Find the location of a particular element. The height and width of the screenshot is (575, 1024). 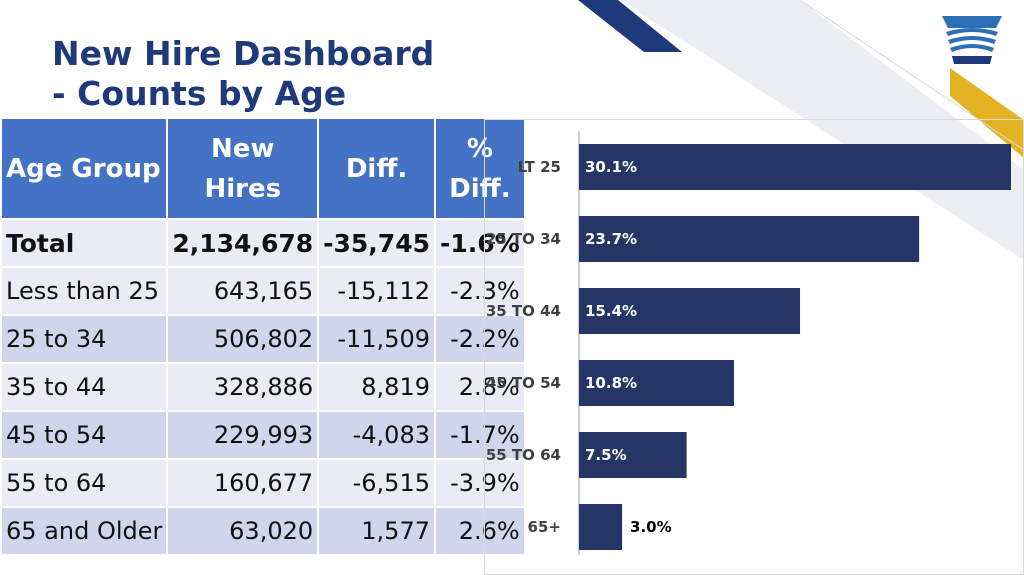

category-label: LT 25 is located at coordinates (539, 167).